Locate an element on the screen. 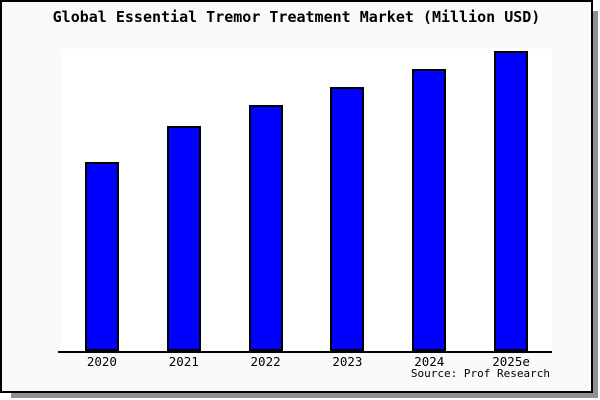  x-tick-label-2025e: 2025e is located at coordinates (511, 361).